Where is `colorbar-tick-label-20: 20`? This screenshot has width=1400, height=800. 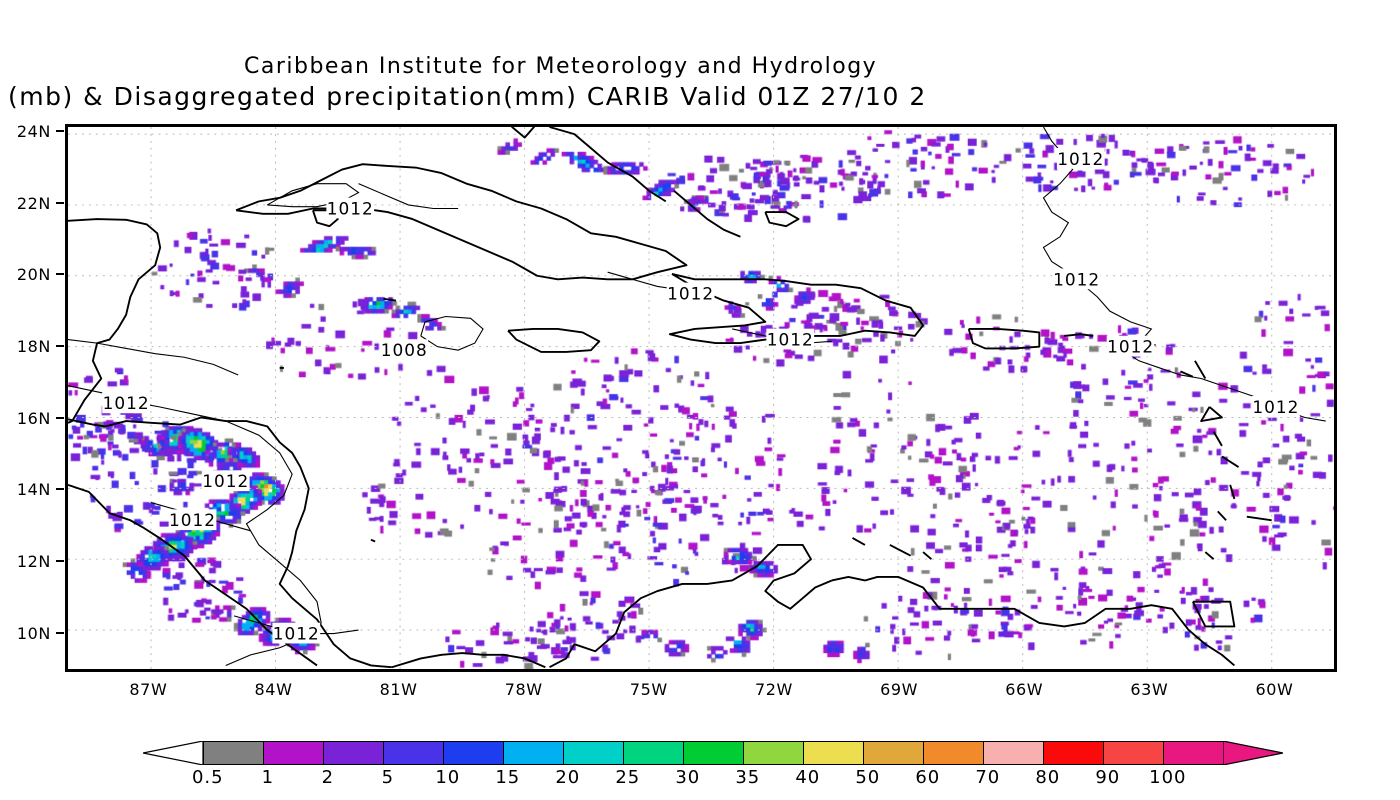 colorbar-tick-label-20: 20 is located at coordinates (568, 777).